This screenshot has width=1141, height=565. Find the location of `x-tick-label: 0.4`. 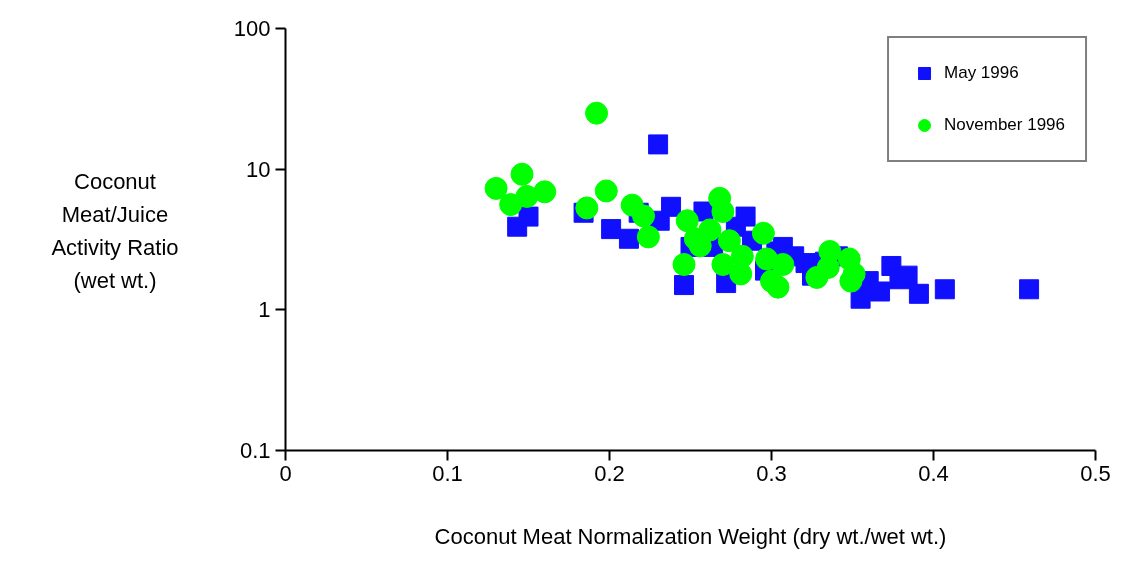

x-tick-label: 0.4 is located at coordinates (933, 473).